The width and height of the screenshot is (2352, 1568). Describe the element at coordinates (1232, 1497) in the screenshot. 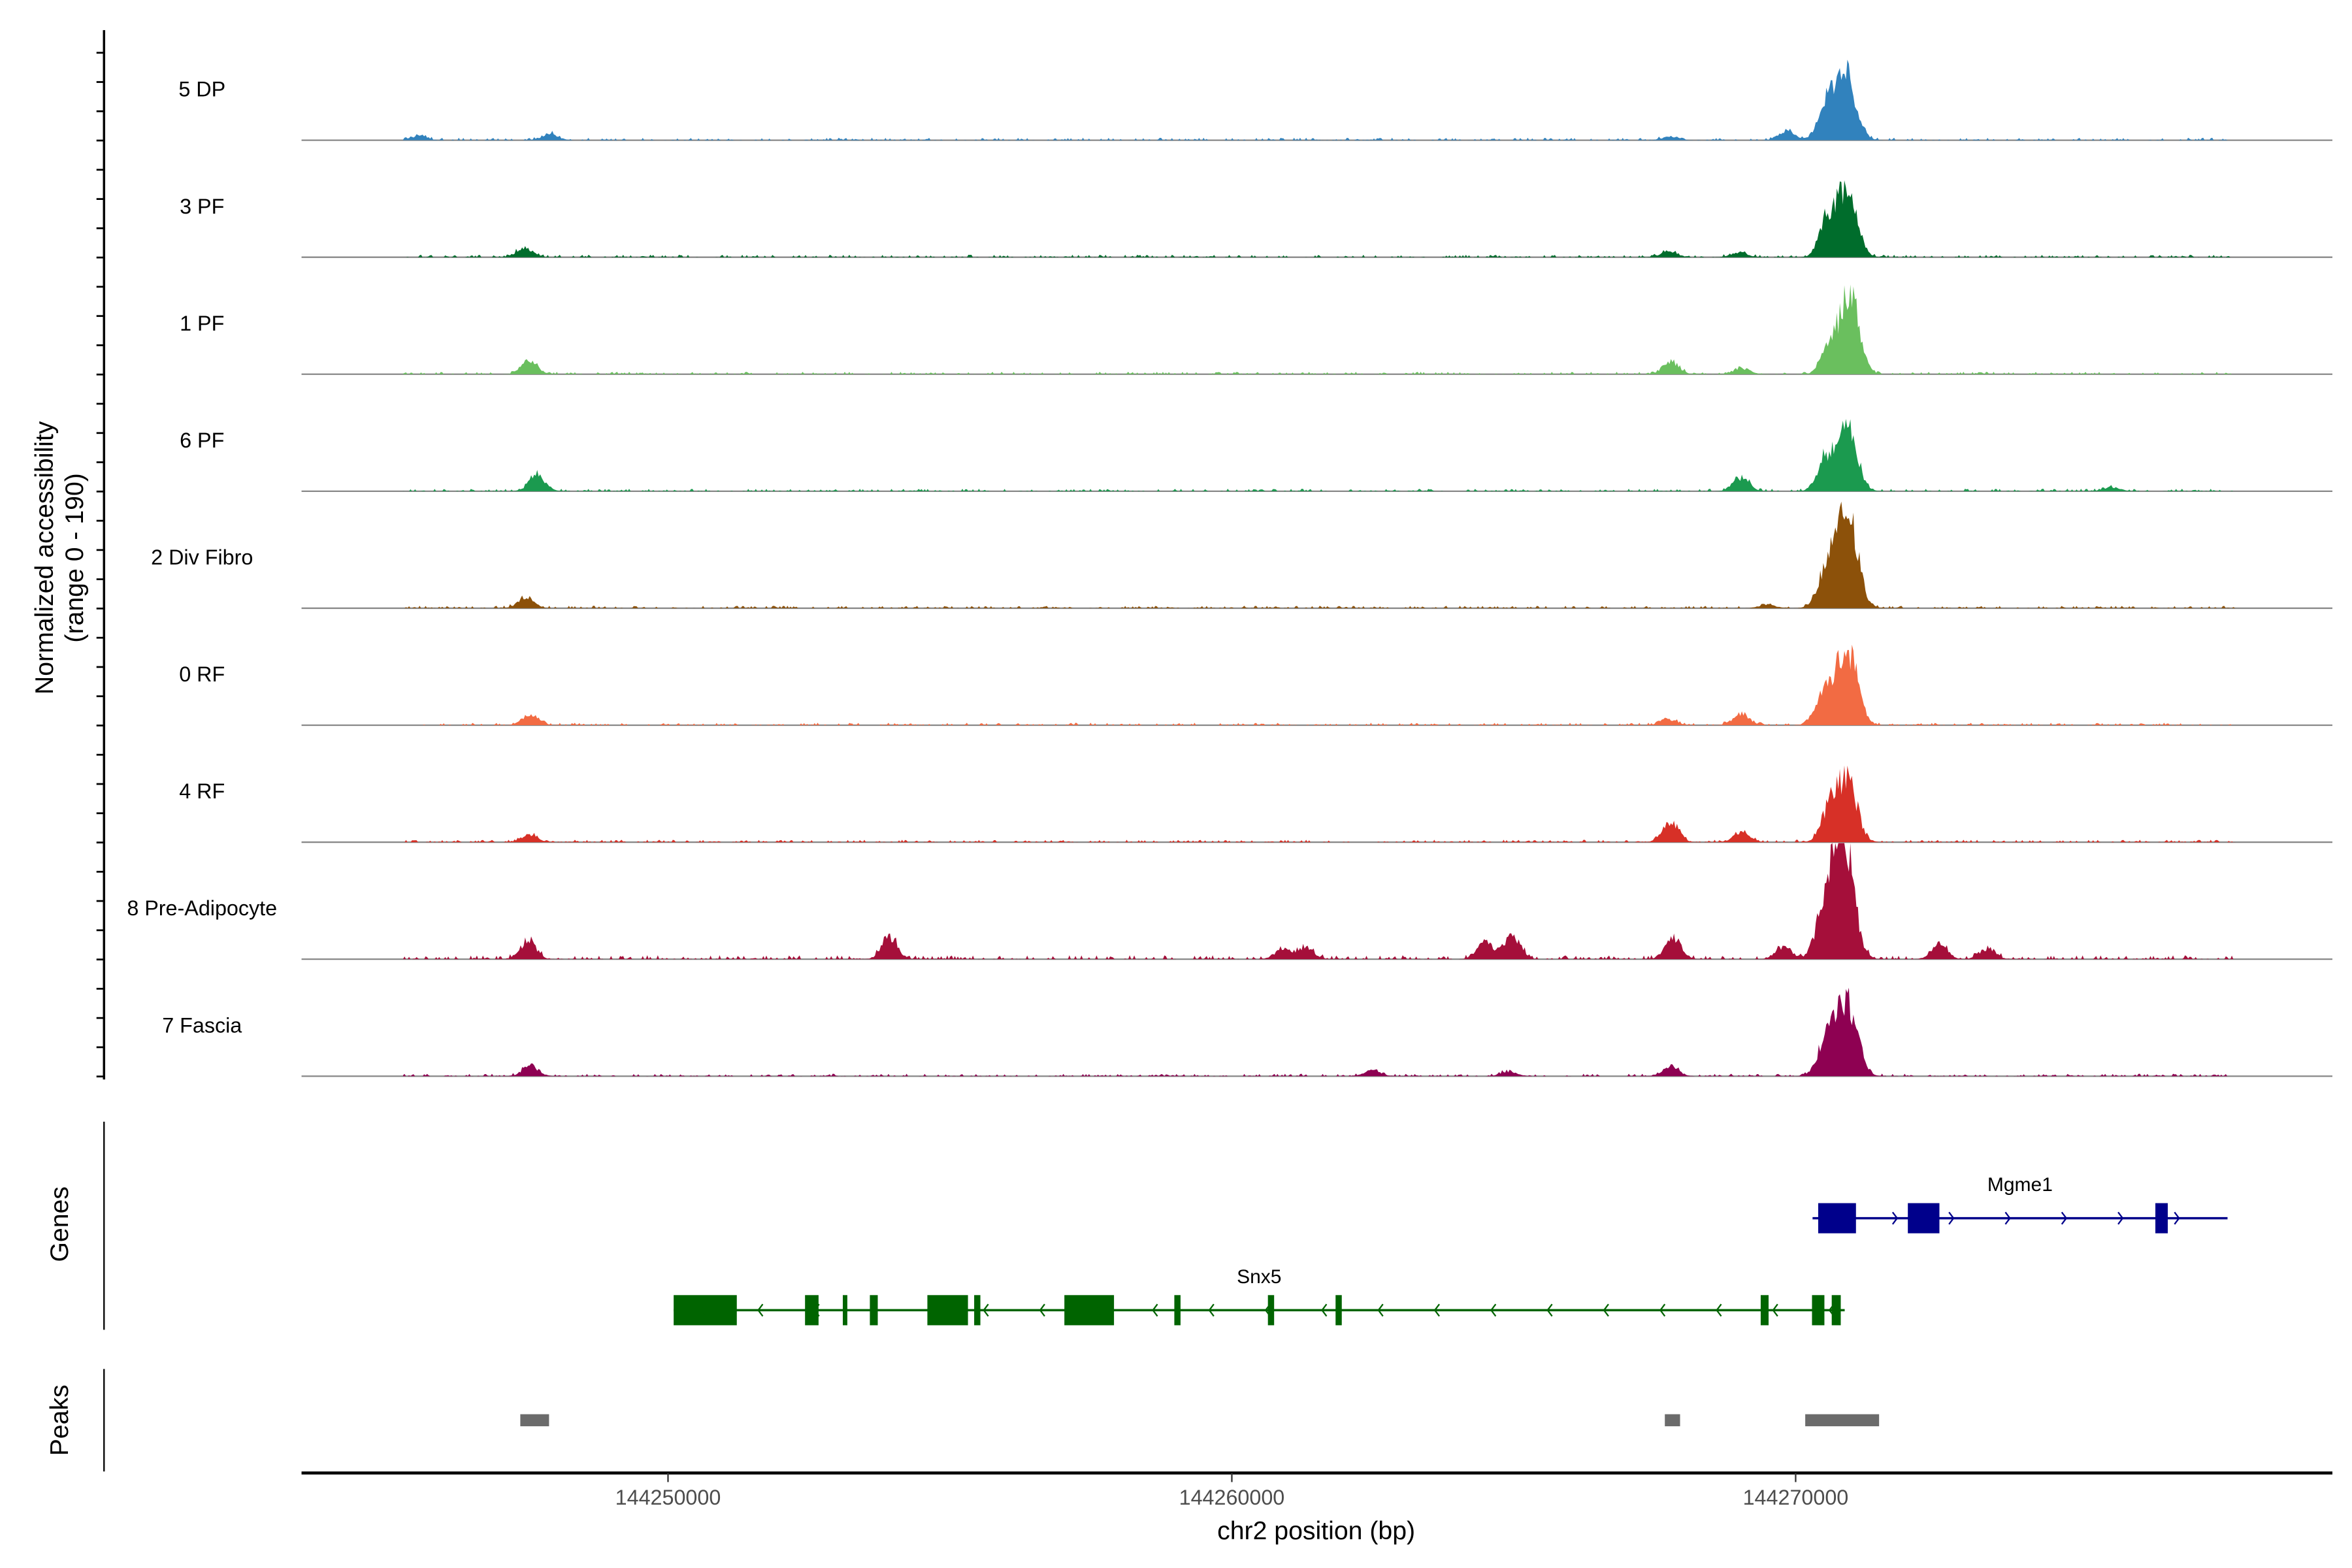

I see `x-tick-label: 144260000` at that location.